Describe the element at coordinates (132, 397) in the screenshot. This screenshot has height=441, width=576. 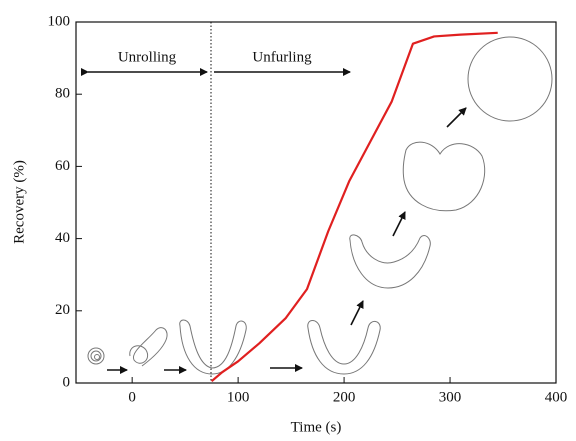
I see `x-tick-label: 0` at that location.